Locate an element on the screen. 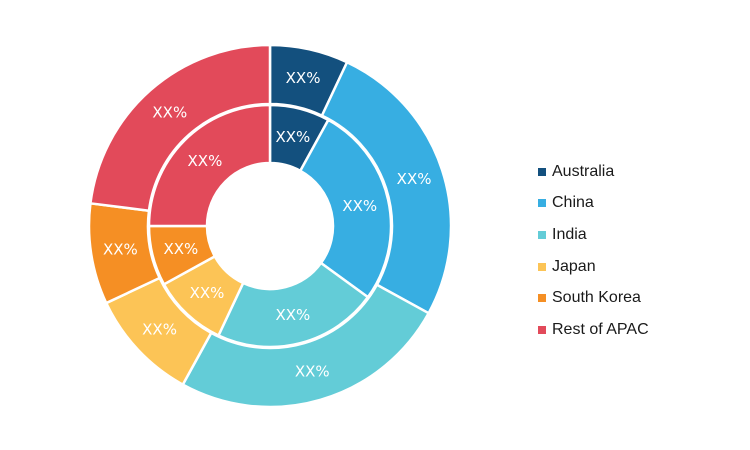 The height and width of the screenshot is (450, 750). inner-label-india: XX% is located at coordinates (292, 315).